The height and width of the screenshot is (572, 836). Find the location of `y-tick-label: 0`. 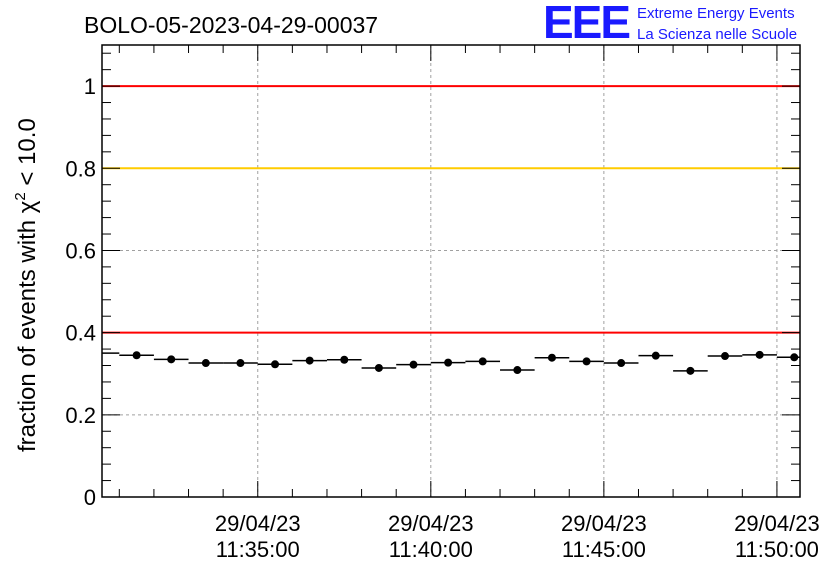

y-tick-label: 0 is located at coordinates (90, 497).